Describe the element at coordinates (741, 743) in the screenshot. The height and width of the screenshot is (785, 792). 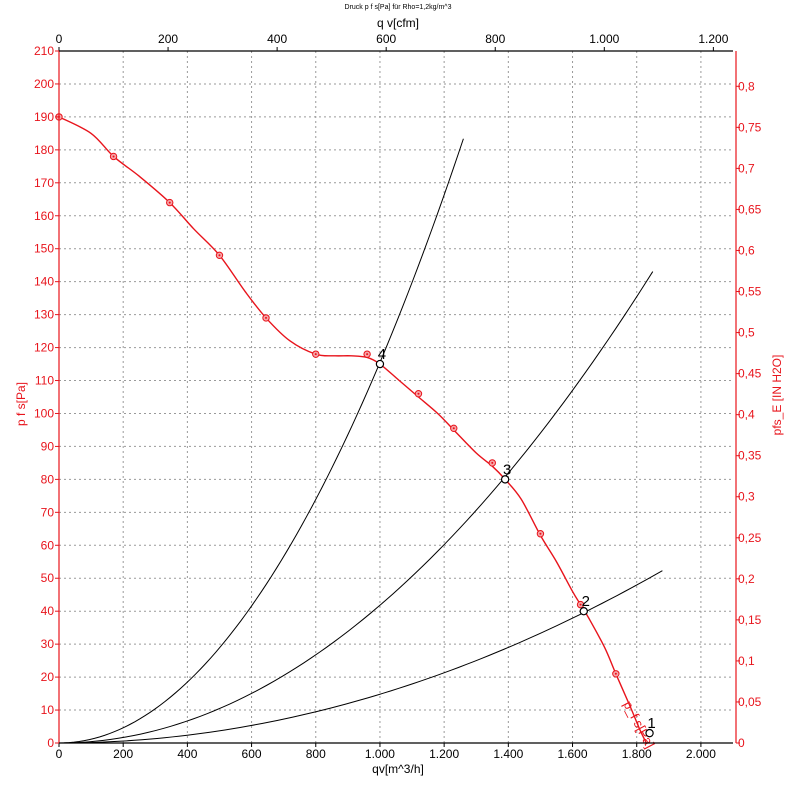
I see `right-tick-label: 0` at that location.